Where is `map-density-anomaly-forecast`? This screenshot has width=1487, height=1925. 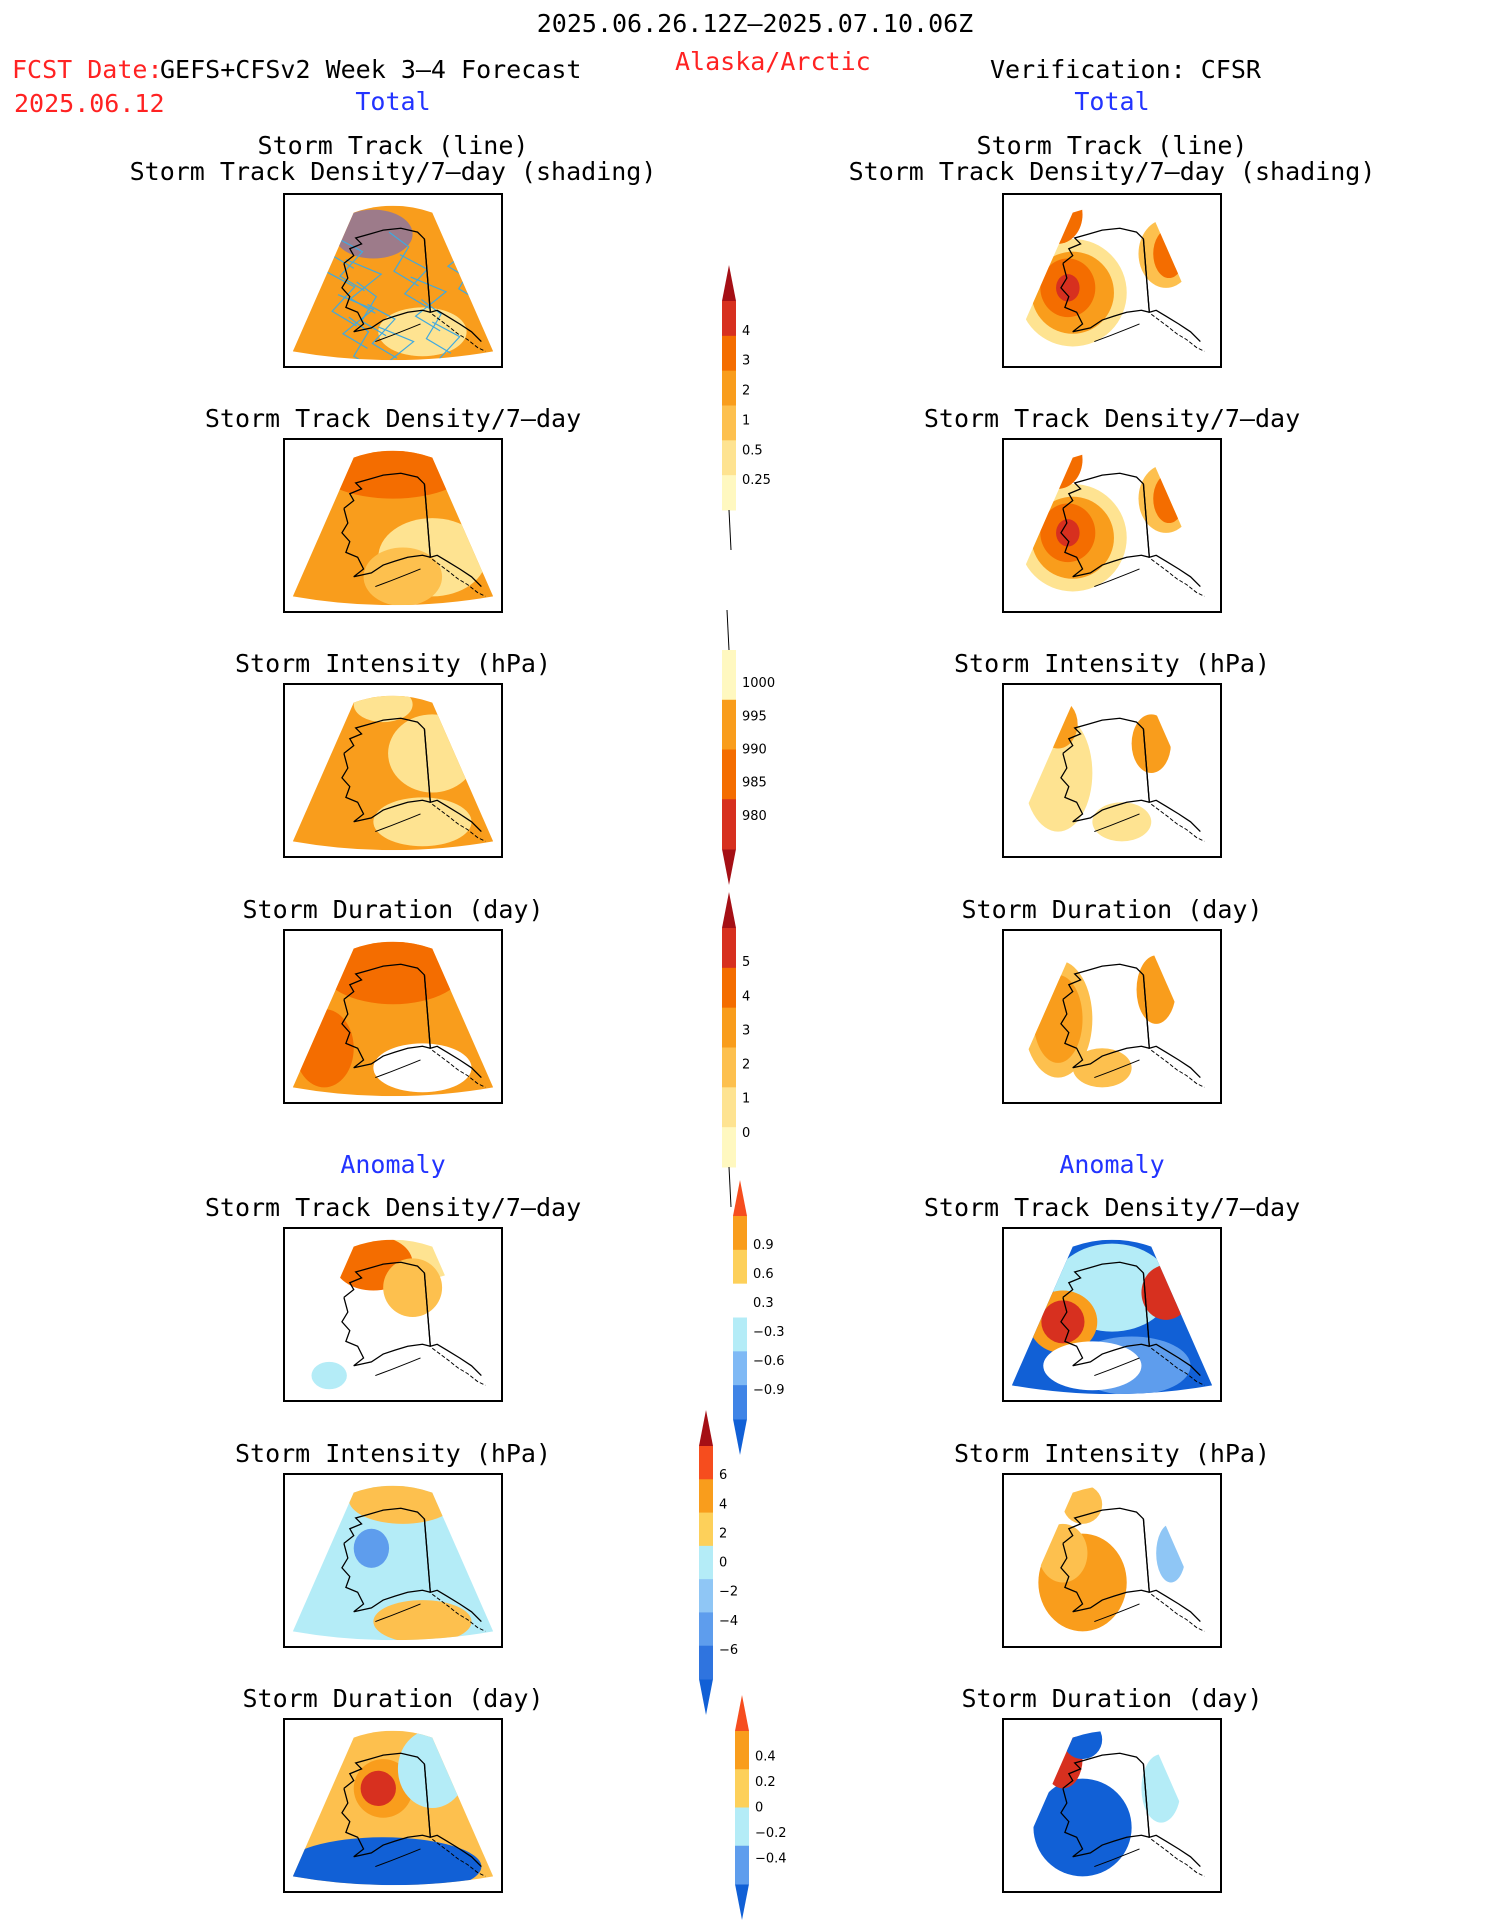 map-density-anomaly-forecast is located at coordinates (393, 1314).